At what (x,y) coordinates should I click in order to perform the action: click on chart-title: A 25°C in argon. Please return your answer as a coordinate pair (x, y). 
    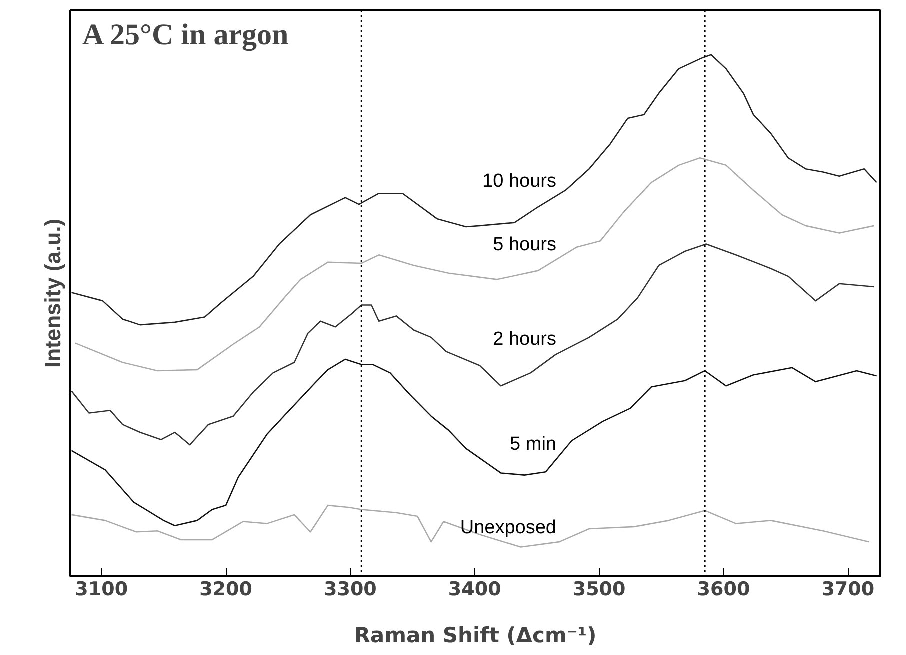
    Looking at the image, I should click on (186, 35).